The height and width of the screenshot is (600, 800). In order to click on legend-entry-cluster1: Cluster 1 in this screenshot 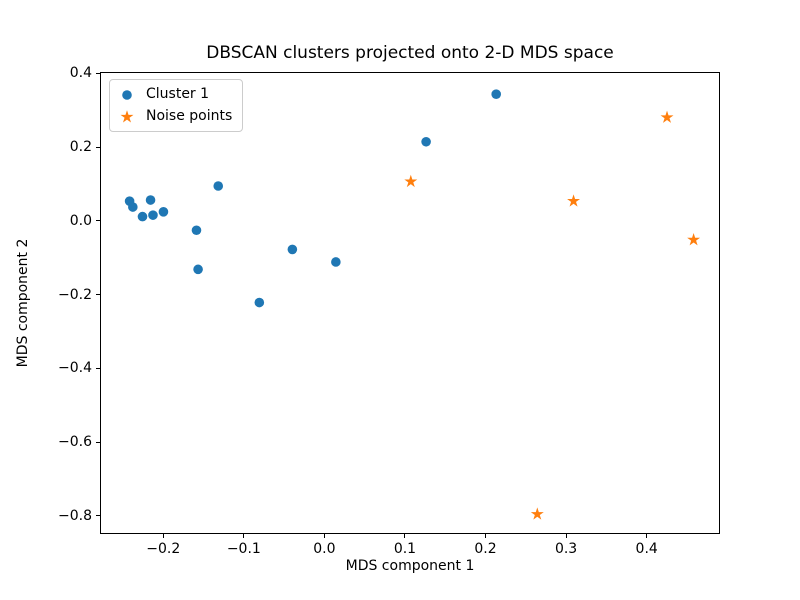, I will do `click(174, 94)`.